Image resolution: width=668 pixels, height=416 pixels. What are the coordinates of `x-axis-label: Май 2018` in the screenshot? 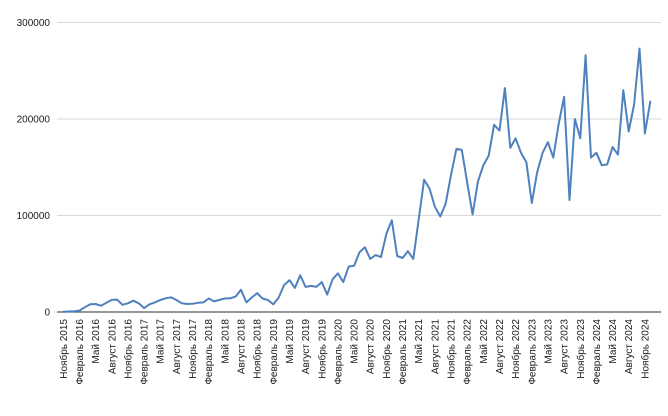 It's located at (225, 341).